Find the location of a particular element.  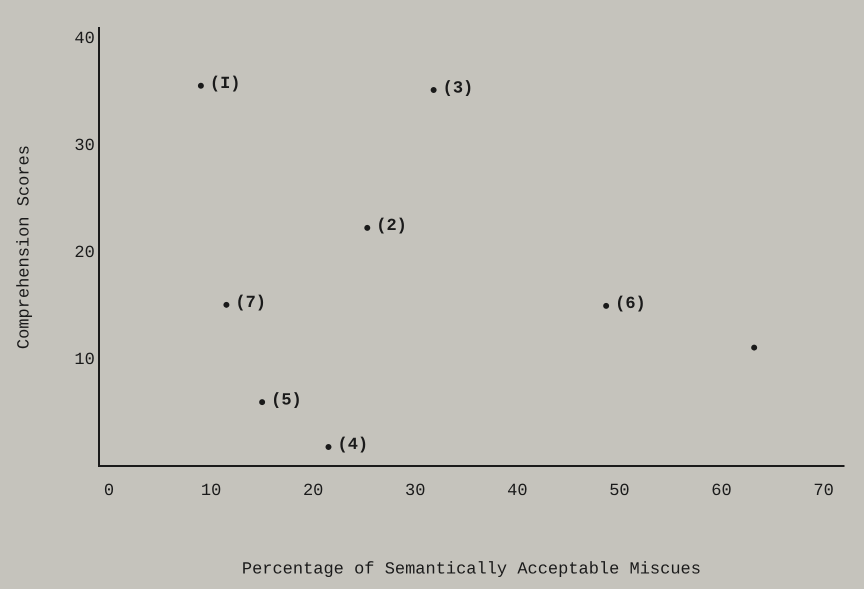

annotation: (4) is located at coordinates (352, 446).